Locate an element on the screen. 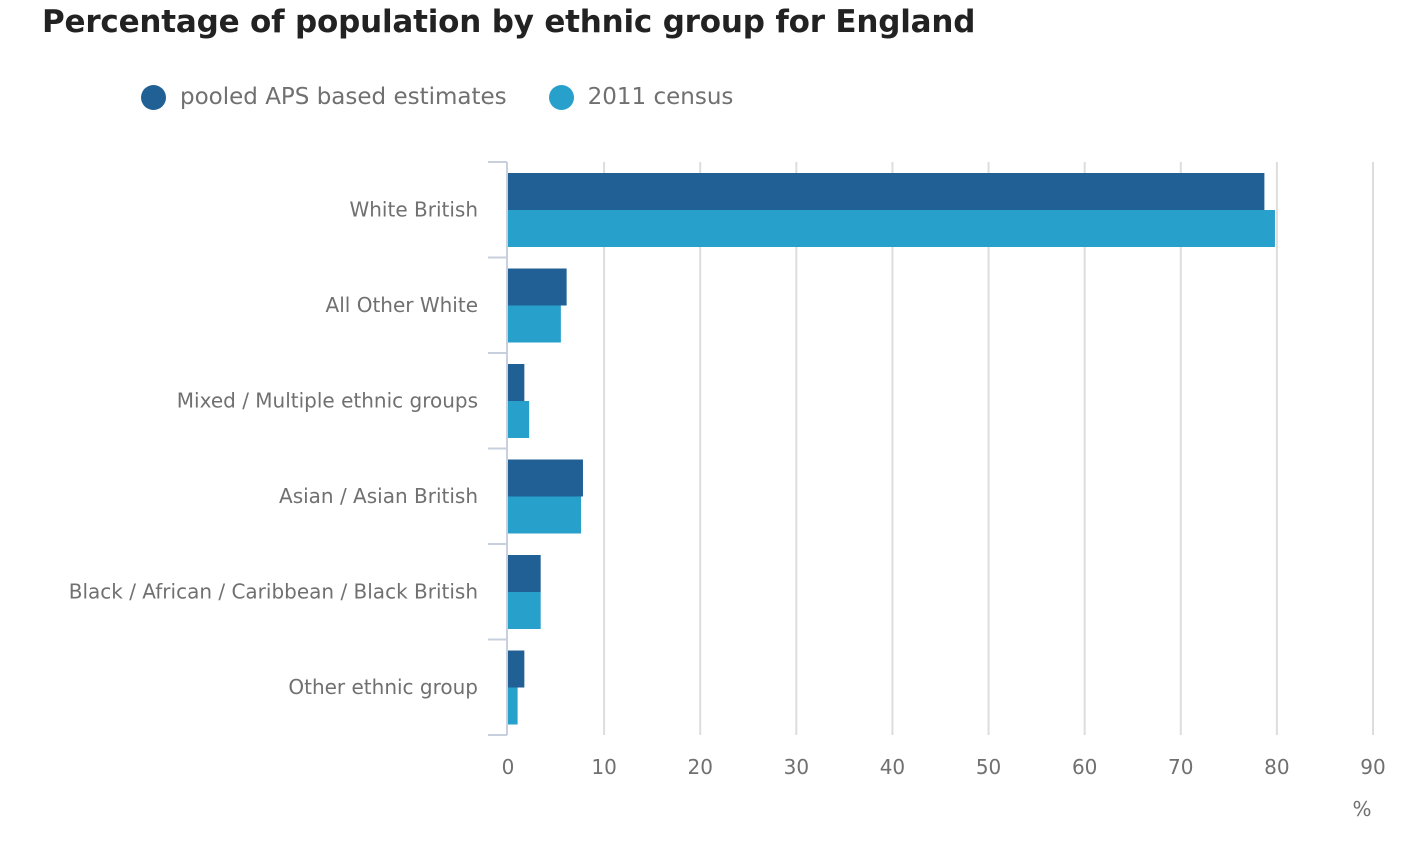 This screenshot has width=1412, height=856. legend-label-census: 2011 census is located at coordinates (660, 97).